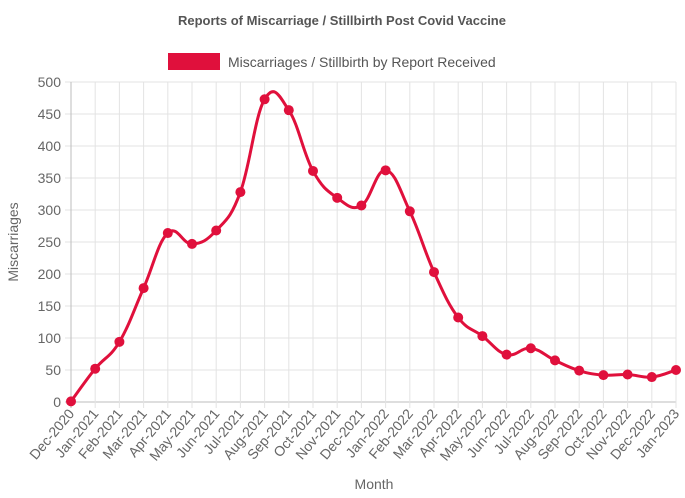  Describe the element at coordinates (50, 210) in the screenshot. I see `y-tick-label: 300` at that location.